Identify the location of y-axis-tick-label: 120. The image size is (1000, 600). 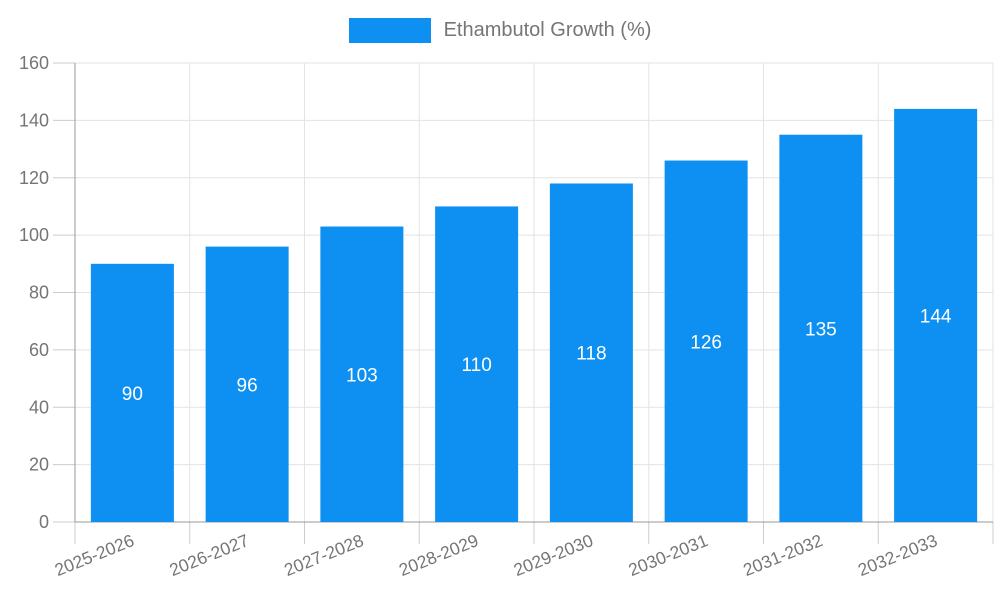
(34, 178).